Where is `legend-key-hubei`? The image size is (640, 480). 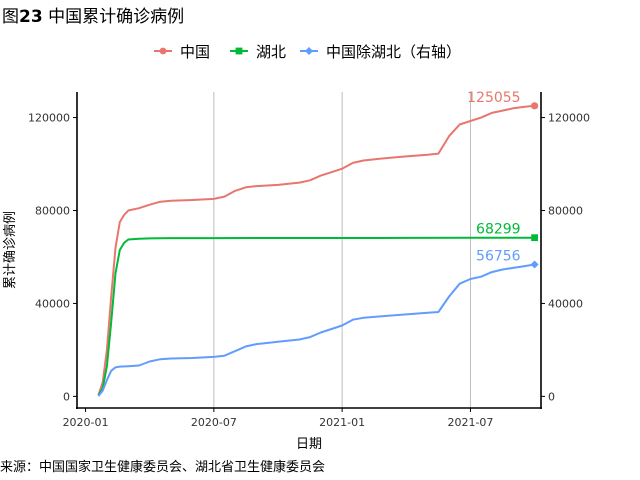 legend-key-hubei is located at coordinates (239, 51).